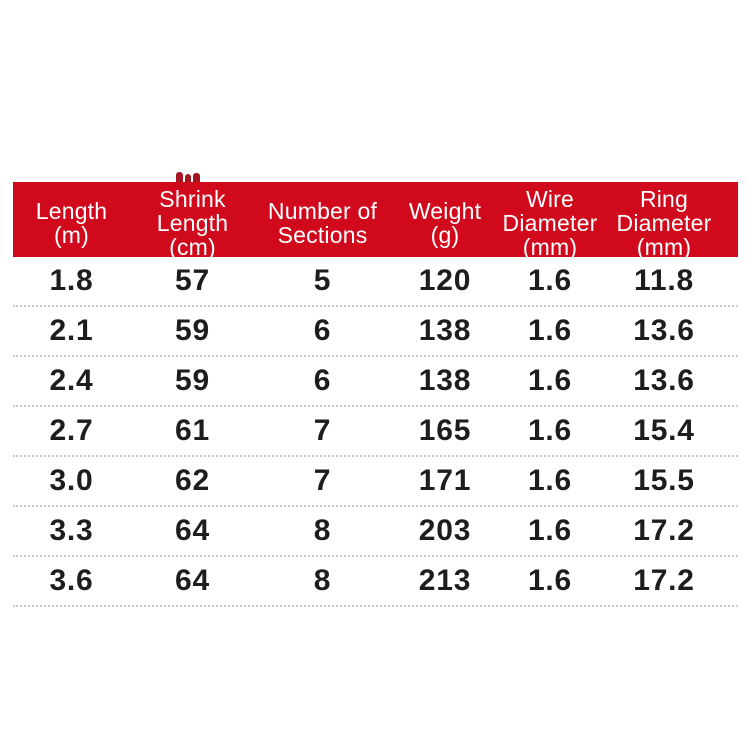  What do you see at coordinates (192, 280) in the screenshot?
I see `table-cell: 57` at bounding box center [192, 280].